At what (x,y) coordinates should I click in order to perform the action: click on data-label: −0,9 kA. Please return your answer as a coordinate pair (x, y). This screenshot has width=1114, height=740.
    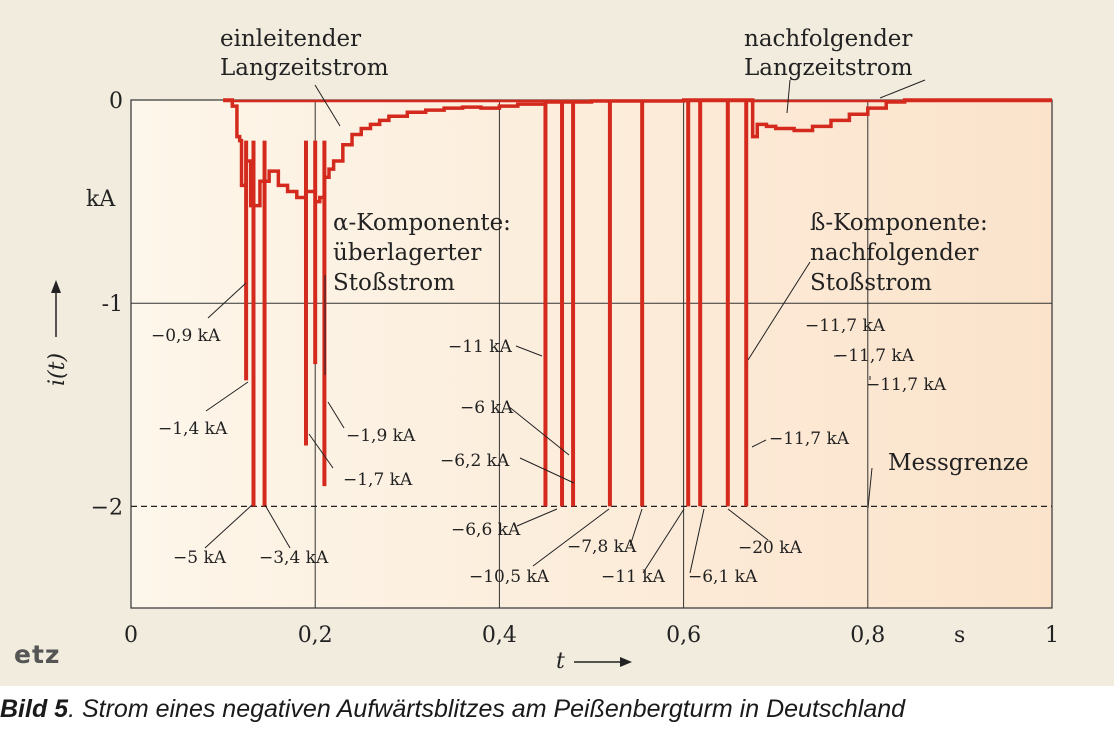
    Looking at the image, I should click on (186, 336).